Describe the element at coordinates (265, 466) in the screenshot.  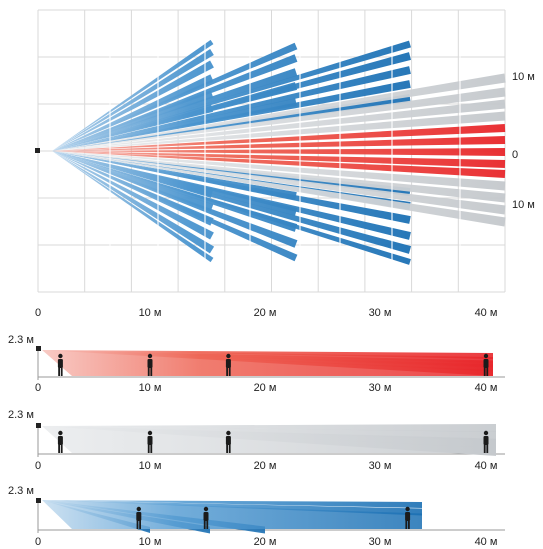
I see `side-gray-tick-20: 20 м` at that location.